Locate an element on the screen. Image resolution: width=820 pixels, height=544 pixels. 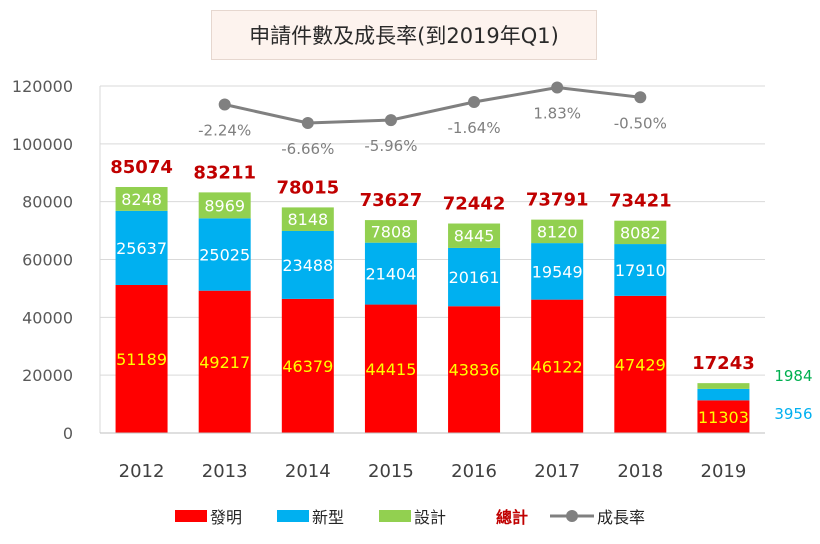
chart-title-box: 申請件數及成長率(到2019年Q1) is located at coordinates (404, 35).